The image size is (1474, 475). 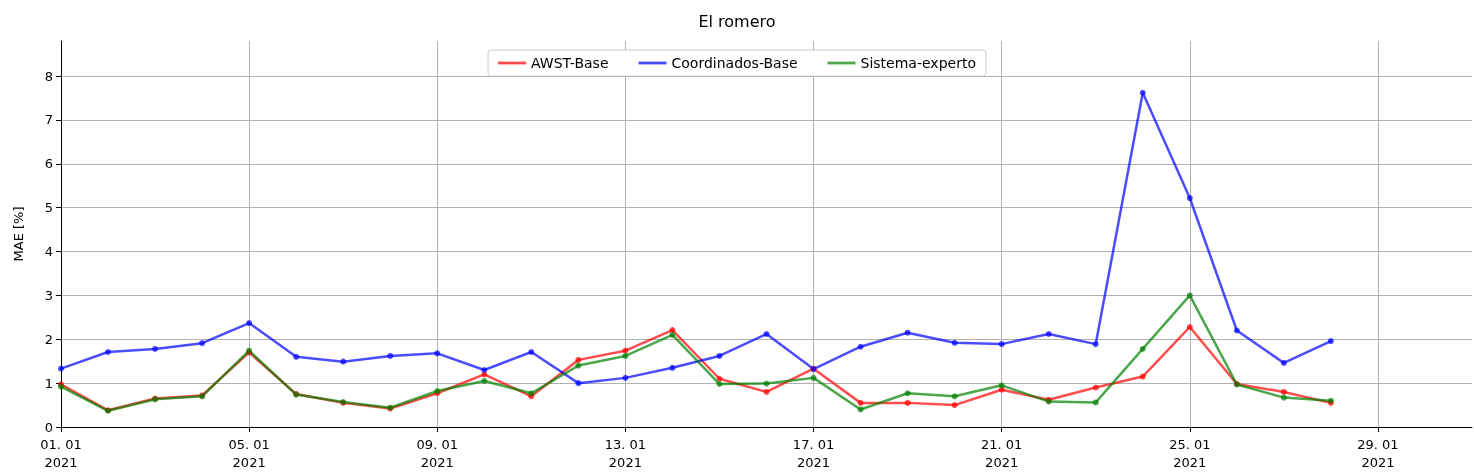 I want to click on legend-label: Sistema-experto, so click(x=918, y=63).